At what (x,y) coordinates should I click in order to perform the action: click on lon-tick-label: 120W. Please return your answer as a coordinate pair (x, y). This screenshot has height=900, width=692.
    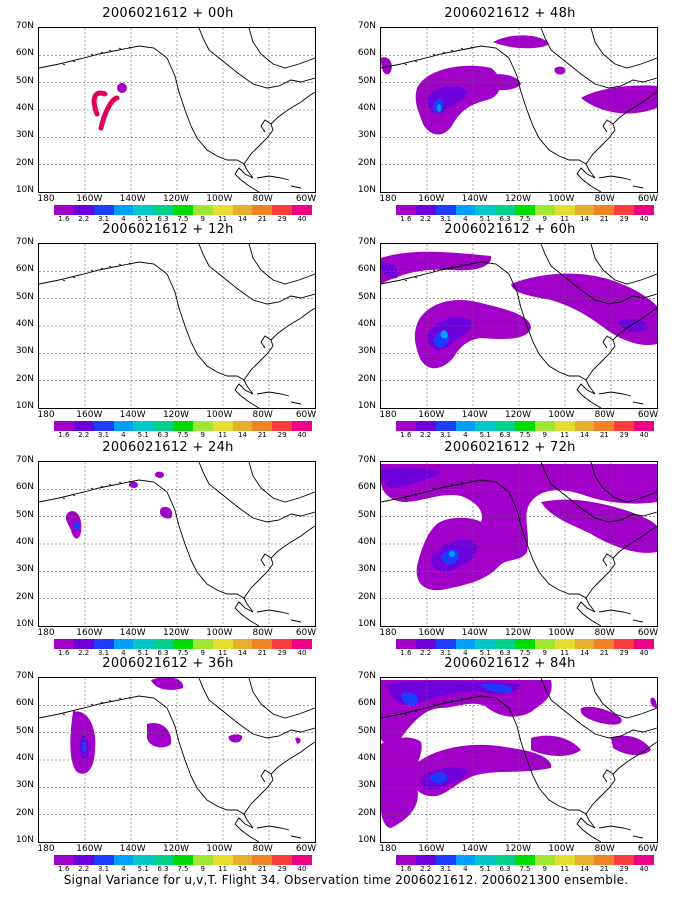
    Looking at the image, I should click on (518, 633).